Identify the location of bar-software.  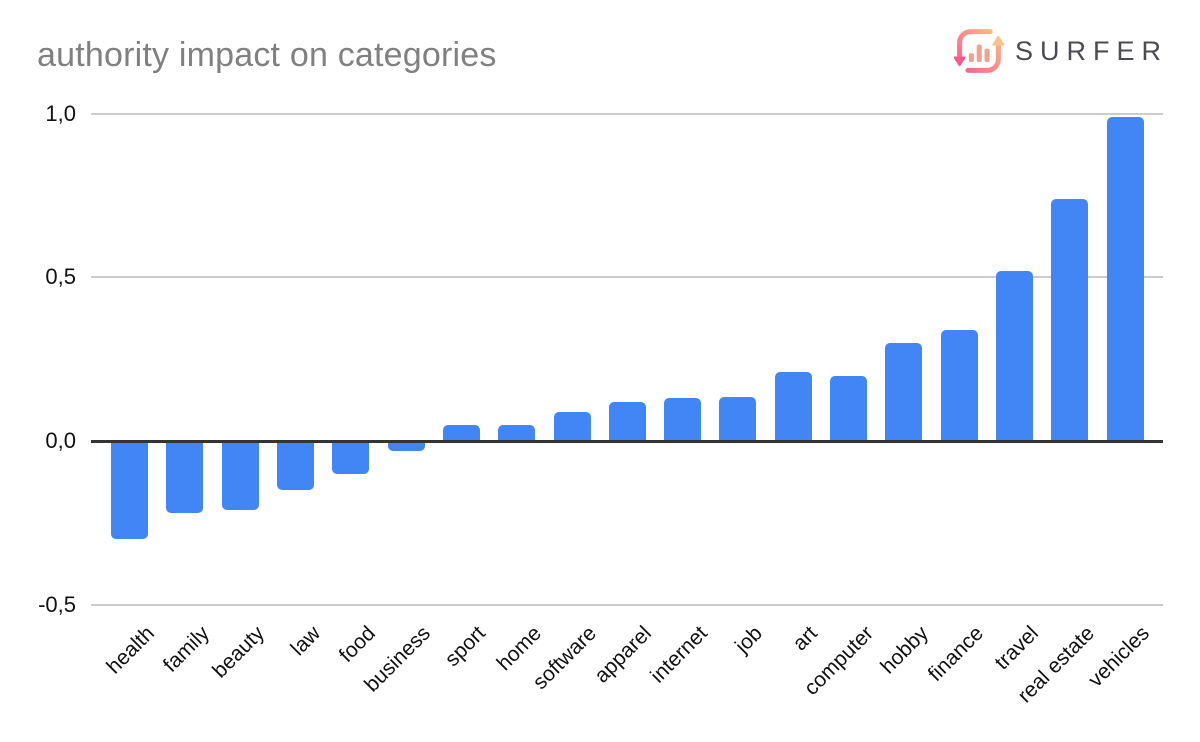
(572, 426).